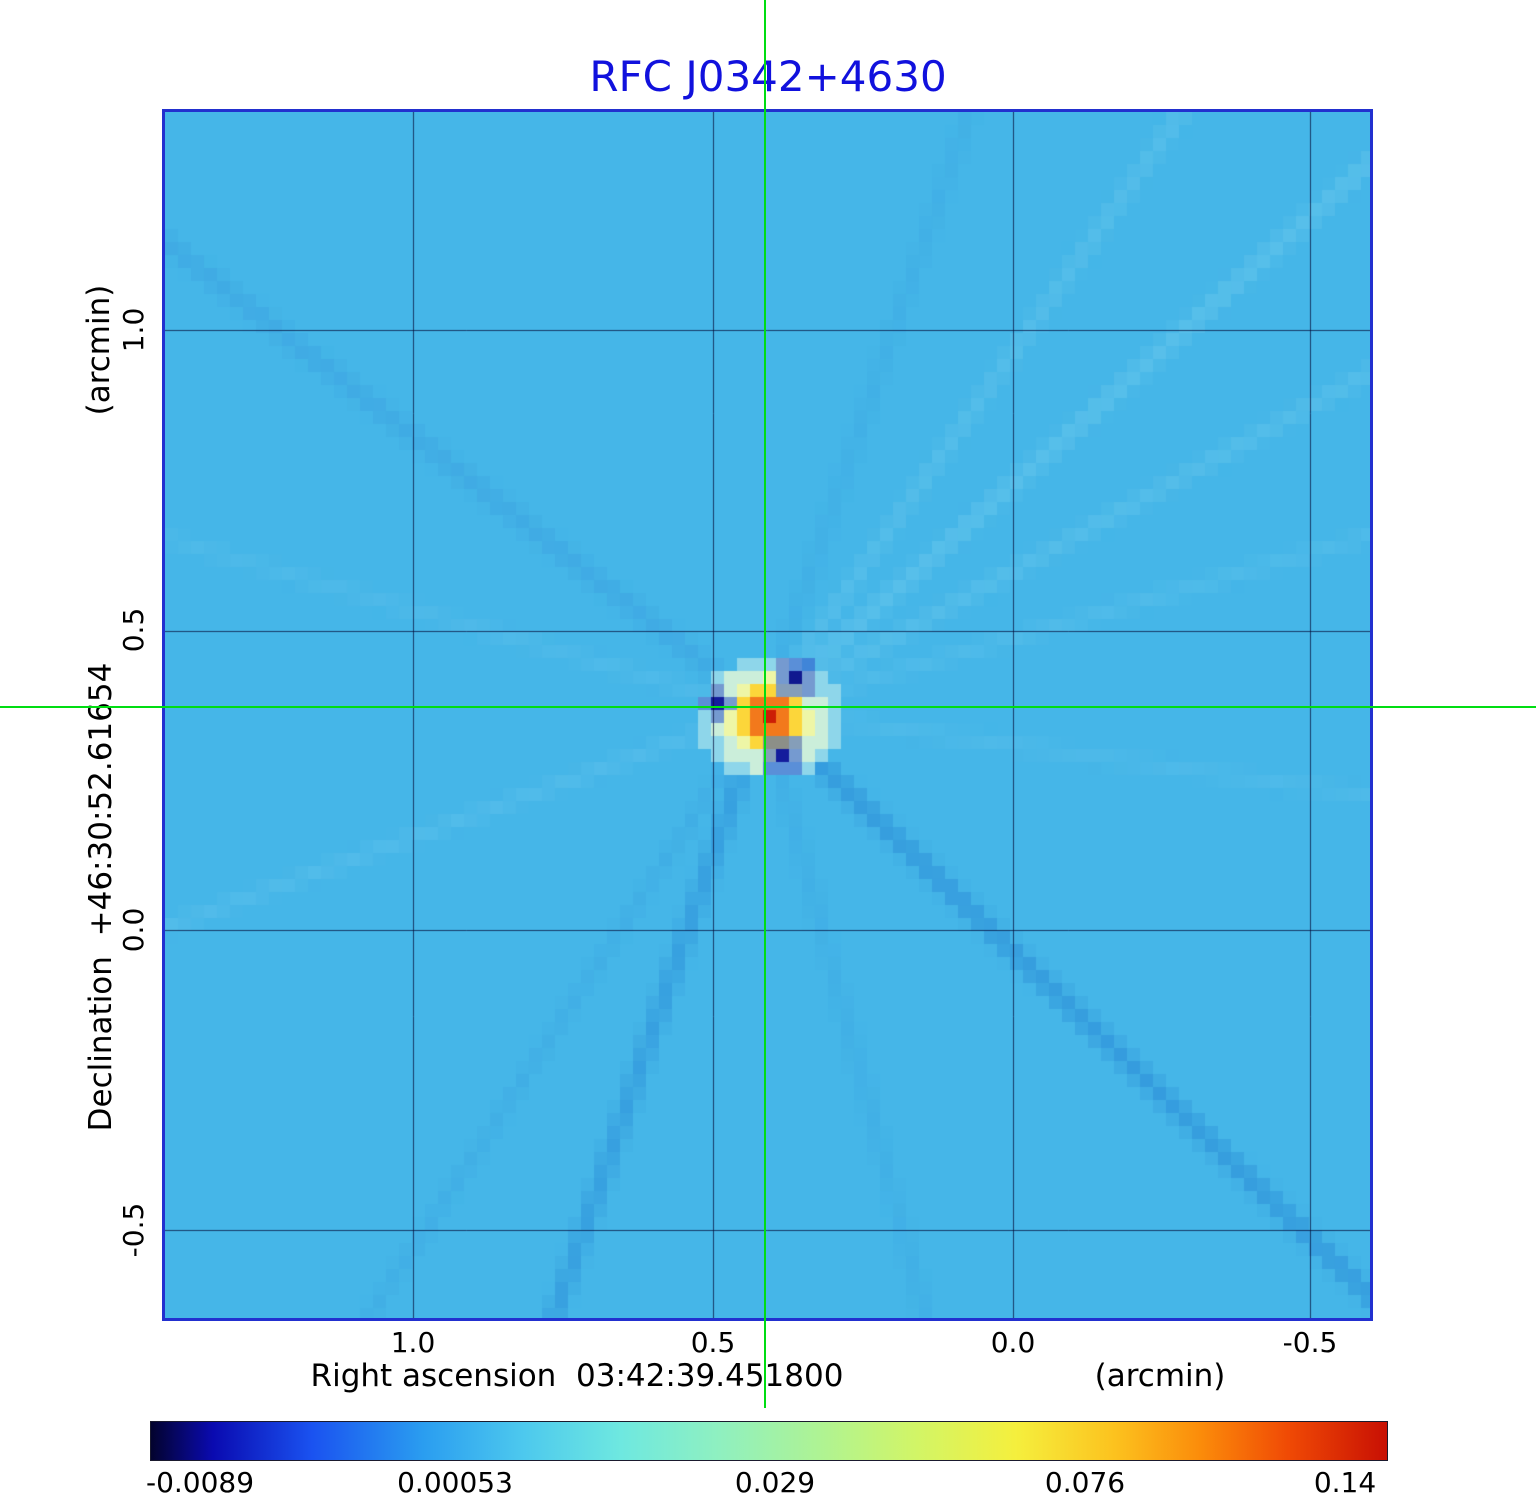 The height and width of the screenshot is (1511, 1536). What do you see at coordinates (775, 1482) in the screenshot?
I see `colorbar-tick-label: 0.029` at bounding box center [775, 1482].